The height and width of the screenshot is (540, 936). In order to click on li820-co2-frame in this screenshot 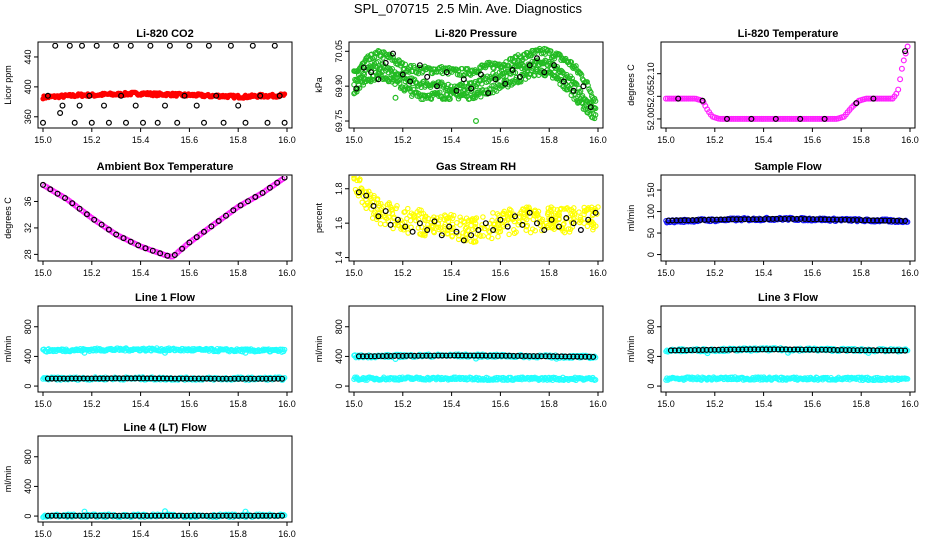, I will do `click(165, 85)`.